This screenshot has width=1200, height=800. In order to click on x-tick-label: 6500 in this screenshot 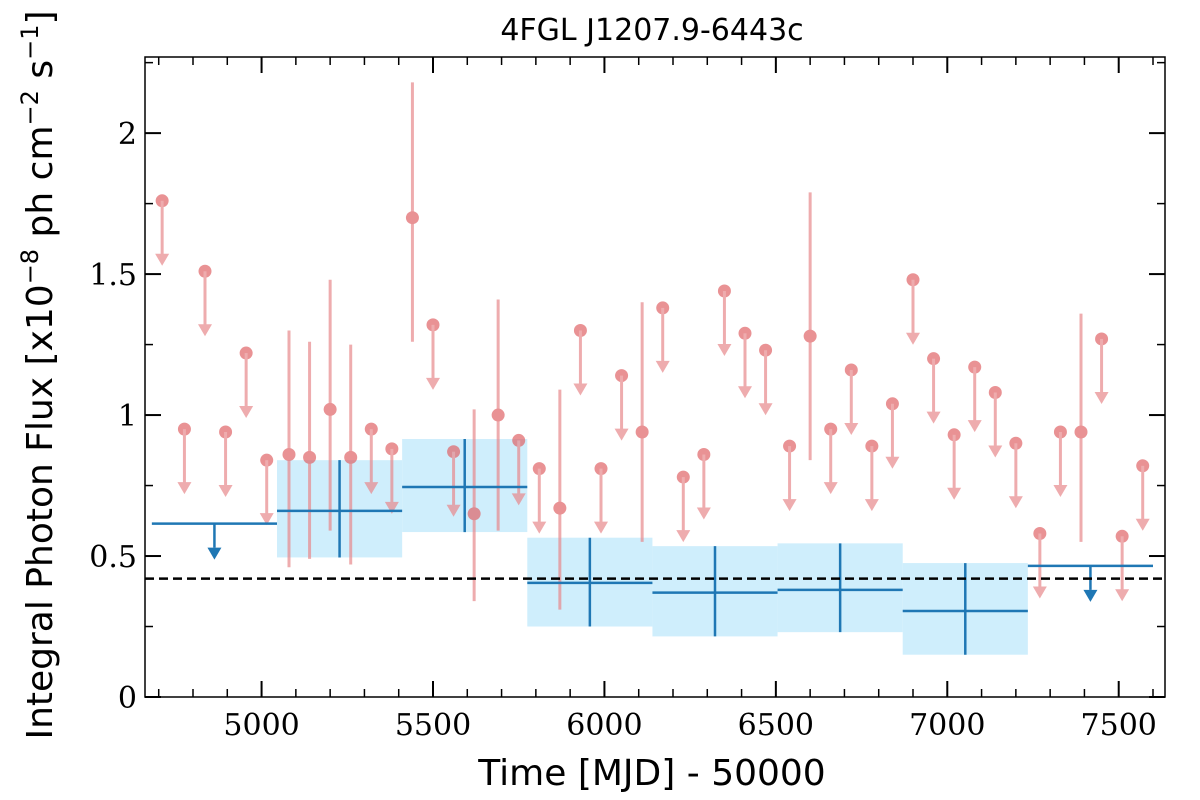, I will do `click(776, 725)`.